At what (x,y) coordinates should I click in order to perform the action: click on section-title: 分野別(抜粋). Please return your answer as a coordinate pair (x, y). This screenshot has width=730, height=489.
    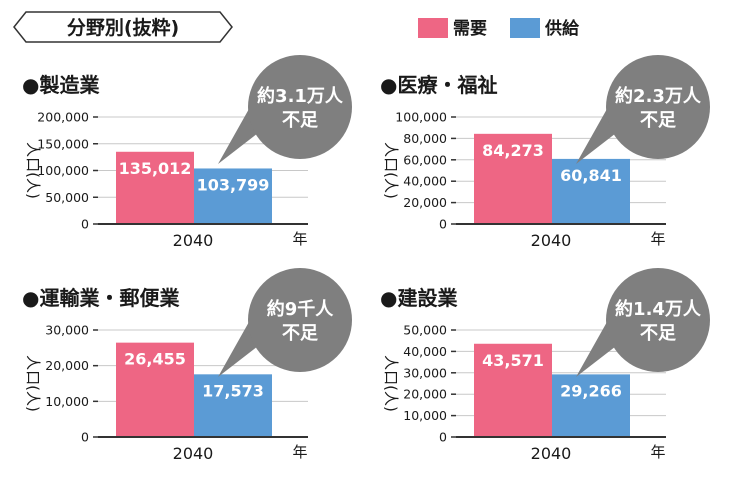
    Looking at the image, I should click on (123, 27).